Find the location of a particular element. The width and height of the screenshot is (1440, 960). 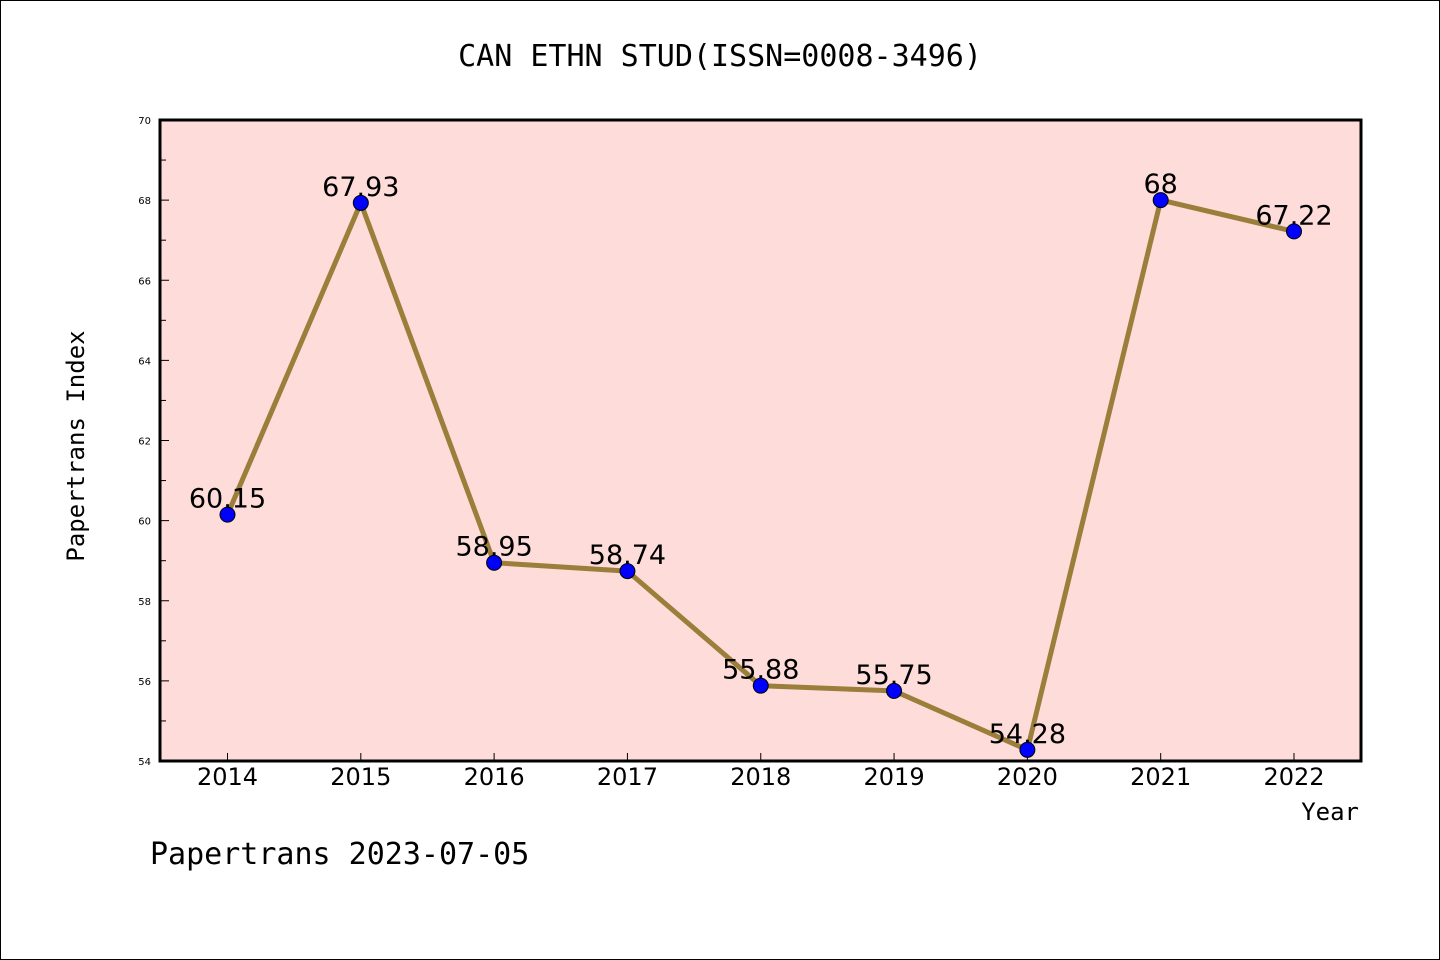

x-tick-label: 2014 is located at coordinates (227, 777).